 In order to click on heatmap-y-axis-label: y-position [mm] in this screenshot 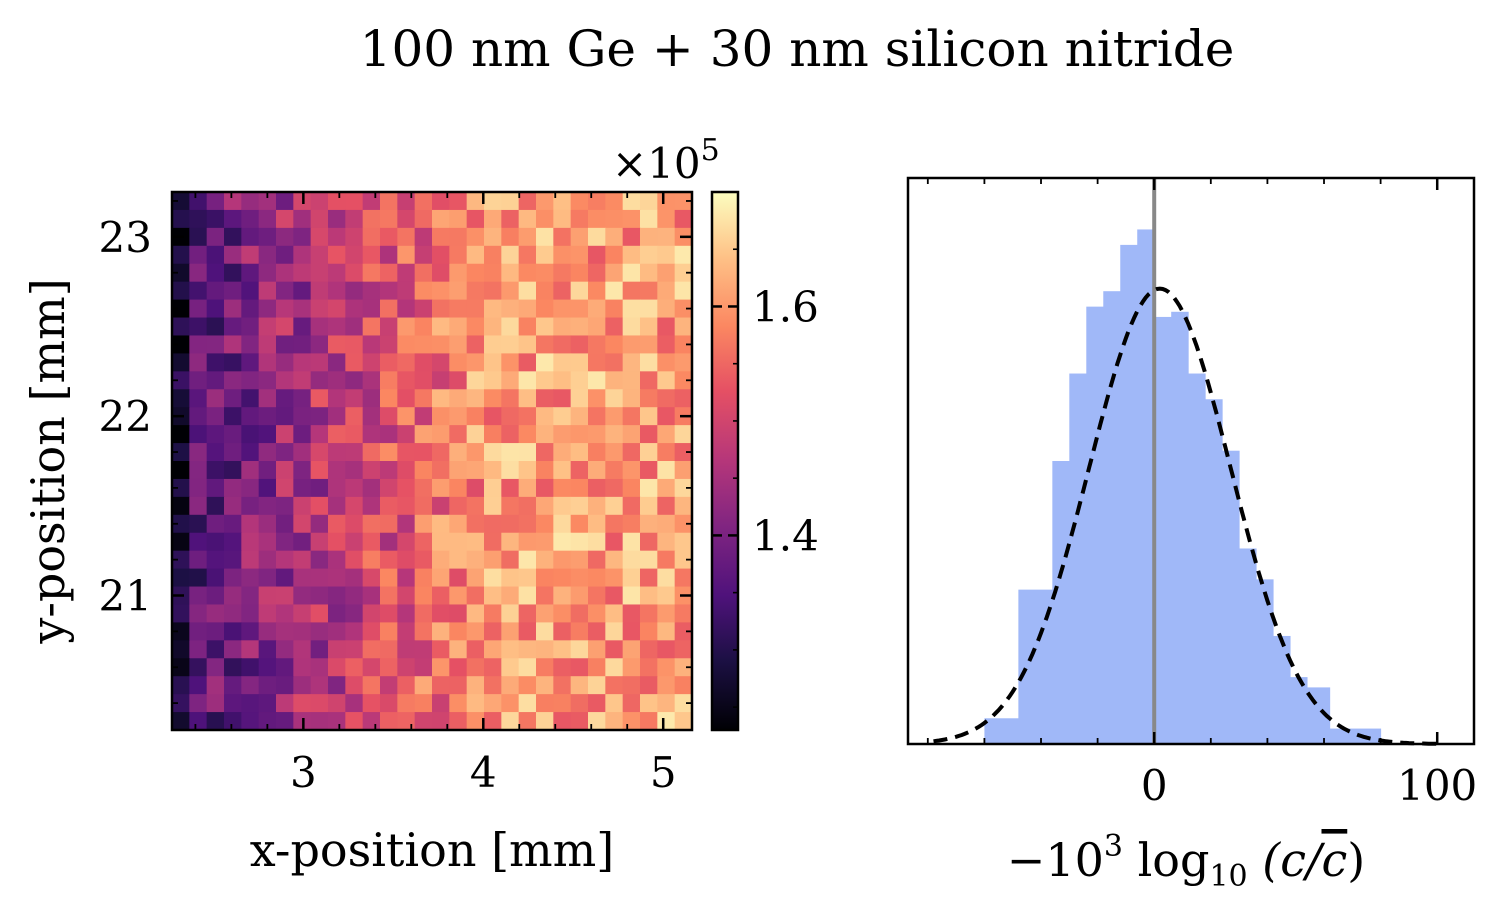, I will do `click(48, 461)`.